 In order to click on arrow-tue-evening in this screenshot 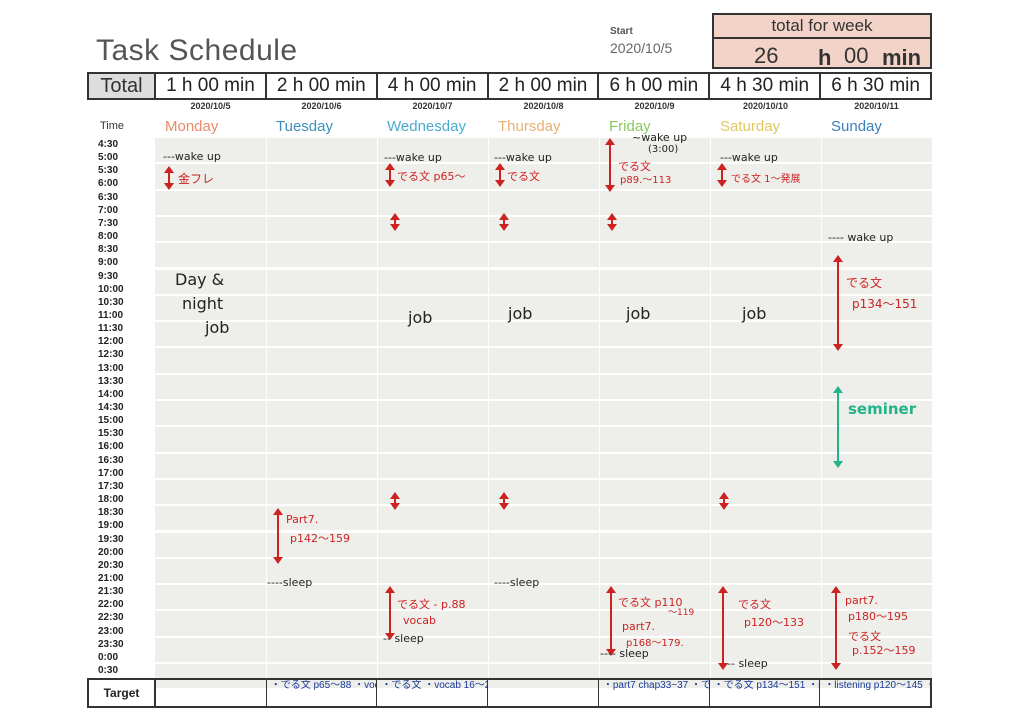, I will do `click(278, 536)`.